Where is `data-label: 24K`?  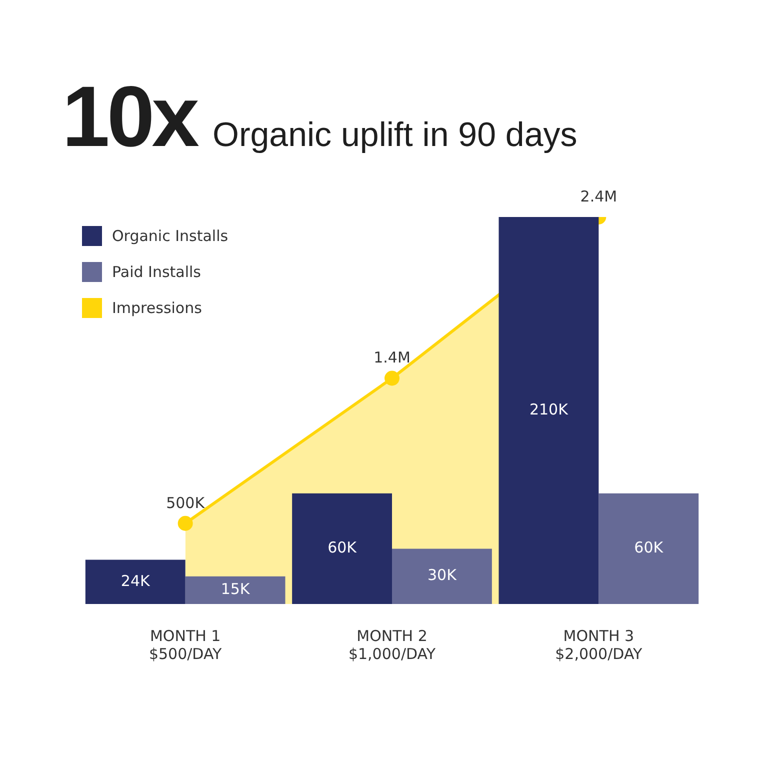
data-label: 24K is located at coordinates (135, 581).